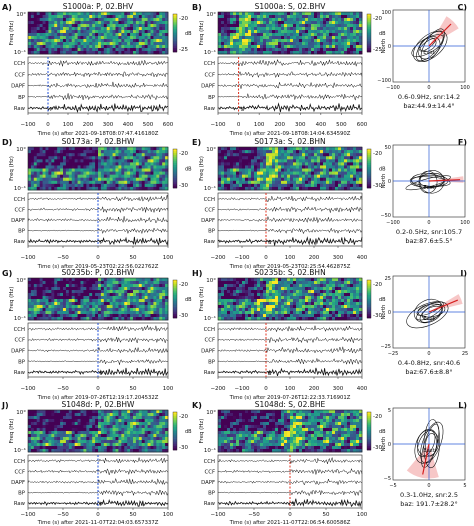 The image size is (474, 526). What do you see at coordinates (20, 109) in the screenshot?
I see `trace-label: Raw` at bounding box center [20, 109].